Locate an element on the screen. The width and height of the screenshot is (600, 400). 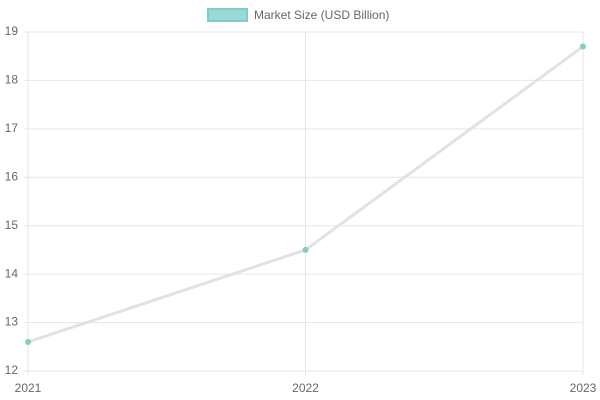
y-tick-label: 16 is located at coordinates (12, 176).